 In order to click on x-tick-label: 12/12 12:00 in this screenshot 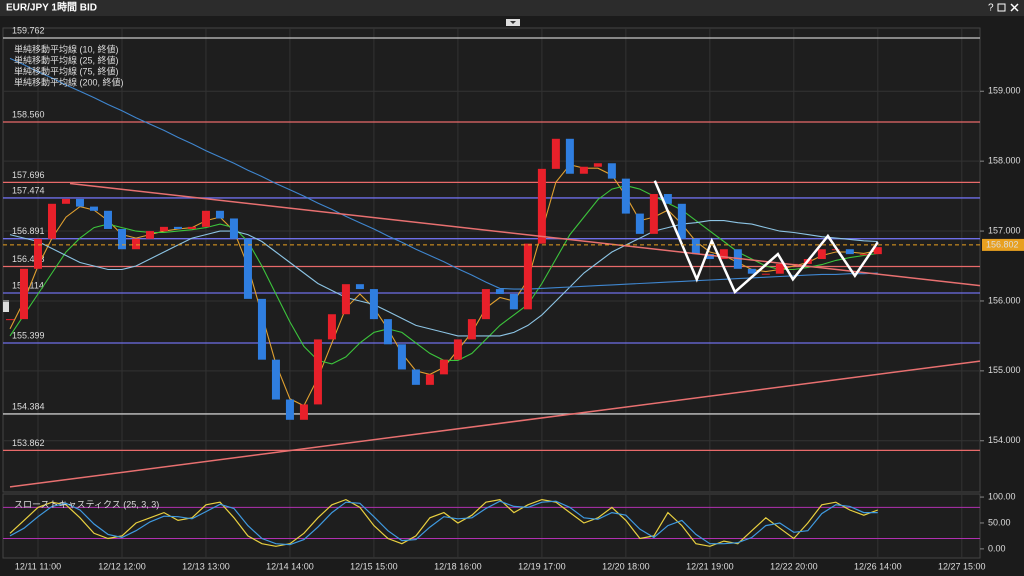, I will do `click(122, 566)`.